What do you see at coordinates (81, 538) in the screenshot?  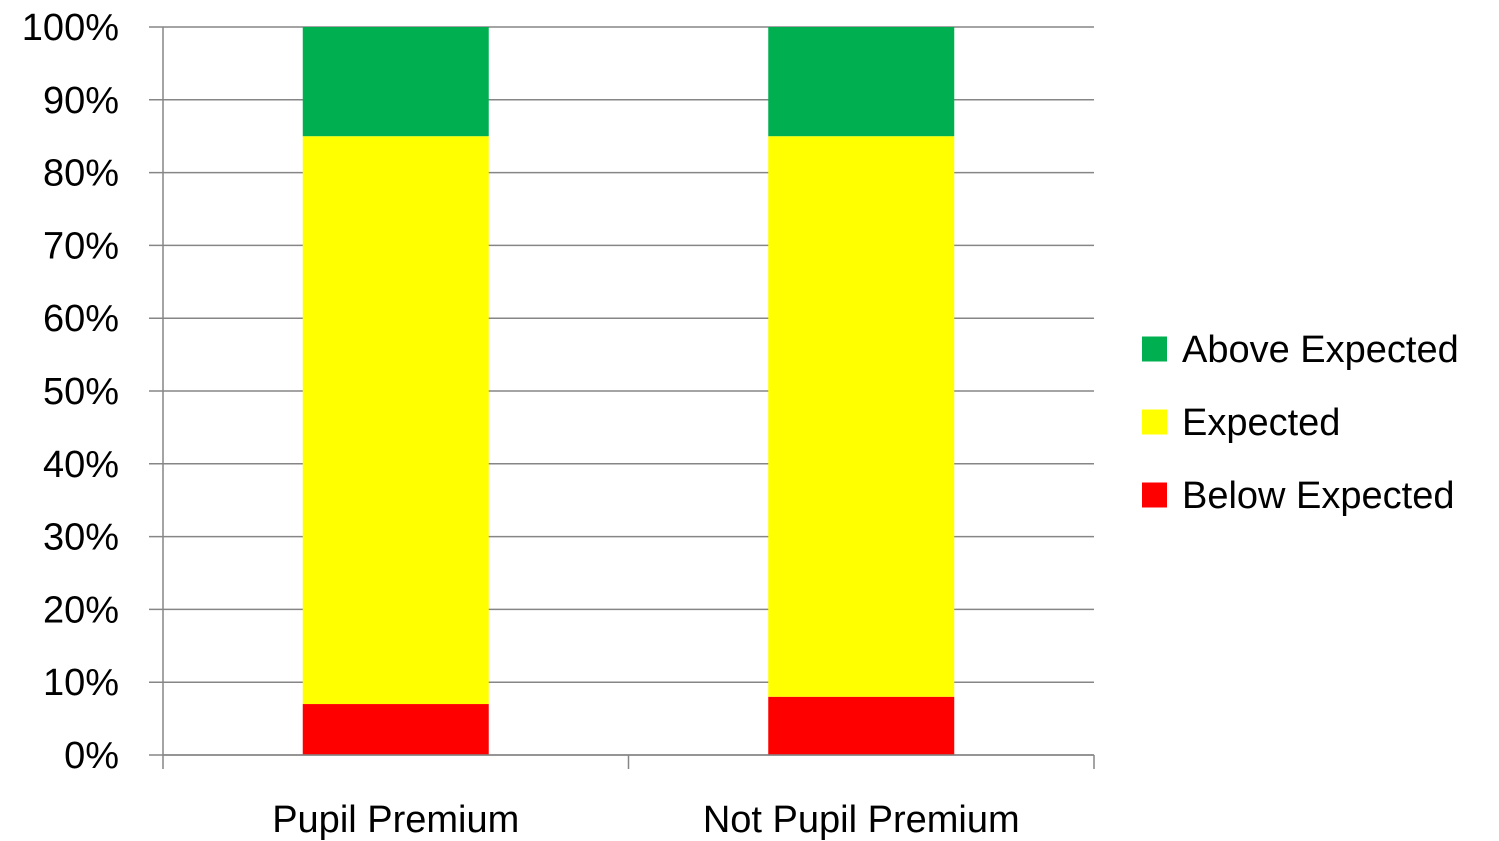 I see `y-tick-label: 30%` at bounding box center [81, 538].